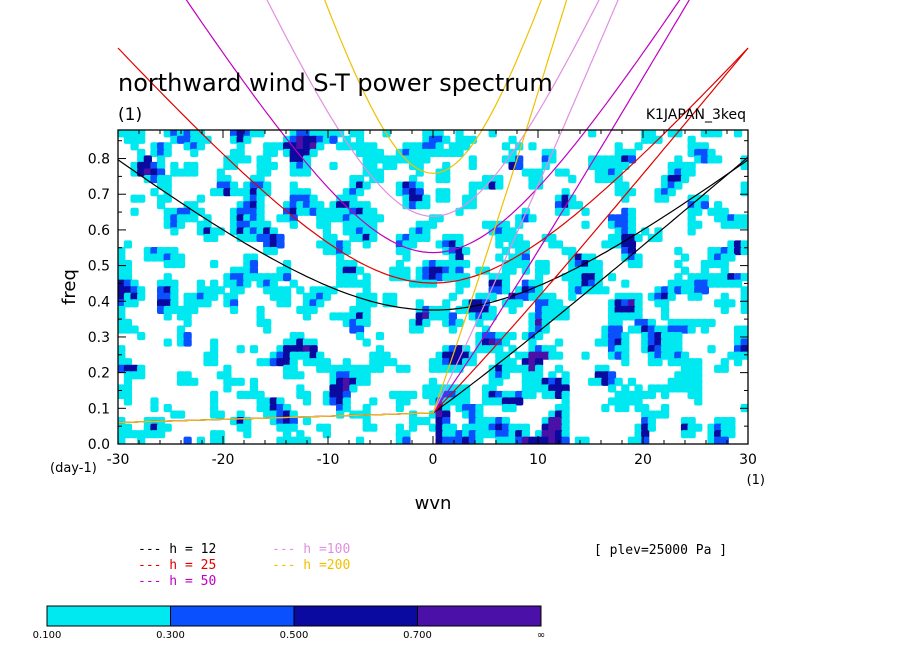 Image resolution: width=904 pixels, height=654 pixels. Describe the element at coordinates (99, 231) in the screenshot. I see `y-tick-label: 0.6` at that location.